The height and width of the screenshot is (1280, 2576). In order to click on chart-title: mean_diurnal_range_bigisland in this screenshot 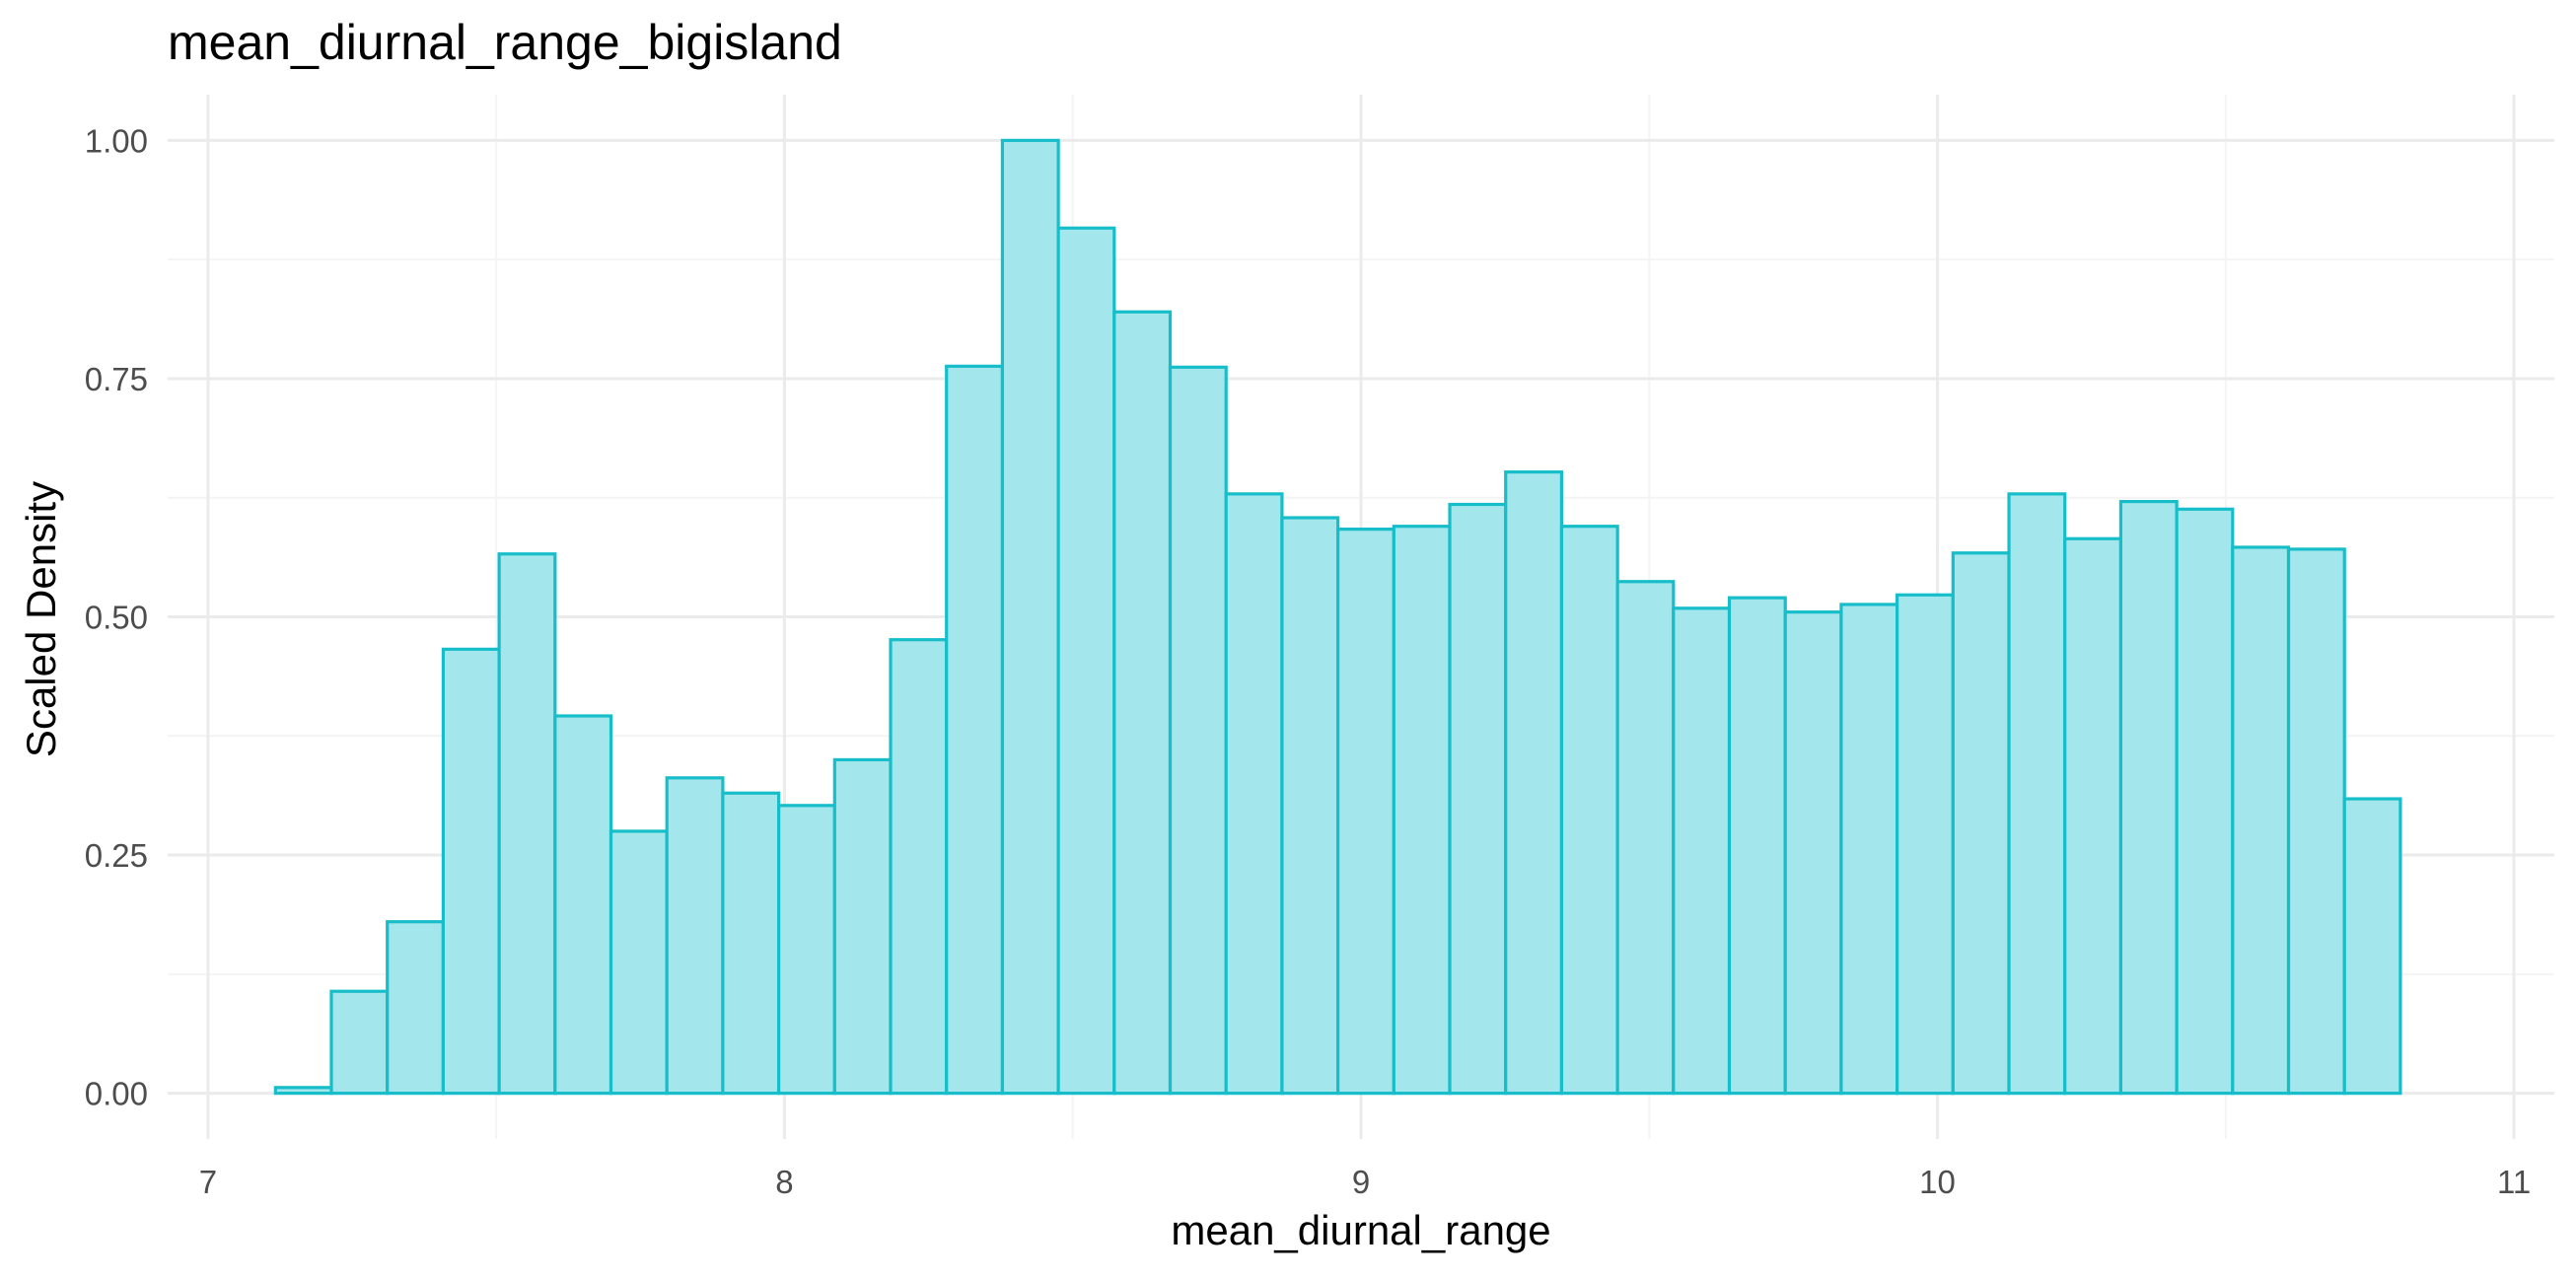, I will do `click(505, 43)`.